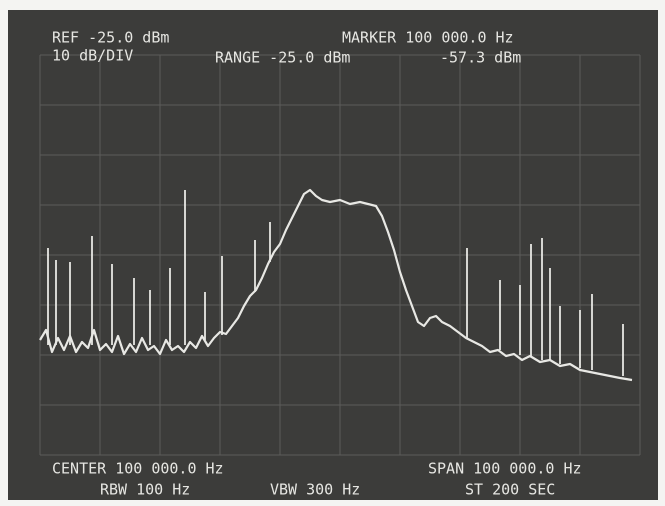 The width and height of the screenshot is (665, 506). What do you see at coordinates (110, 38) in the screenshot?
I see `ref-level: REF -25.0 dBm` at bounding box center [110, 38].